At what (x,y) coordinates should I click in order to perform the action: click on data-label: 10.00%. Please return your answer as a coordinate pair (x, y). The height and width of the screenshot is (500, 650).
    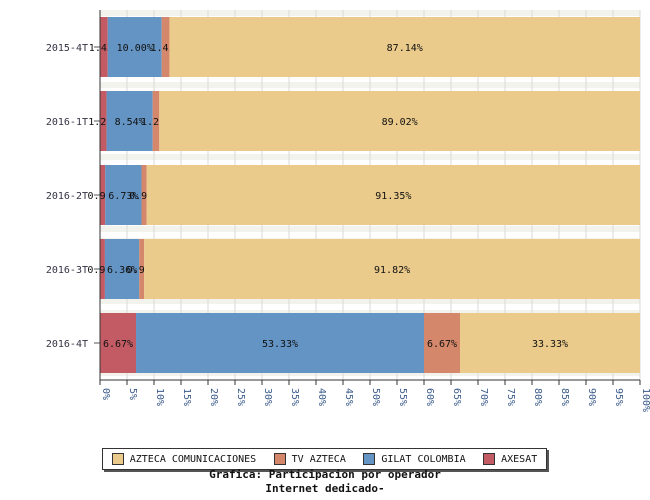
    Looking at the image, I should click on (135, 48).